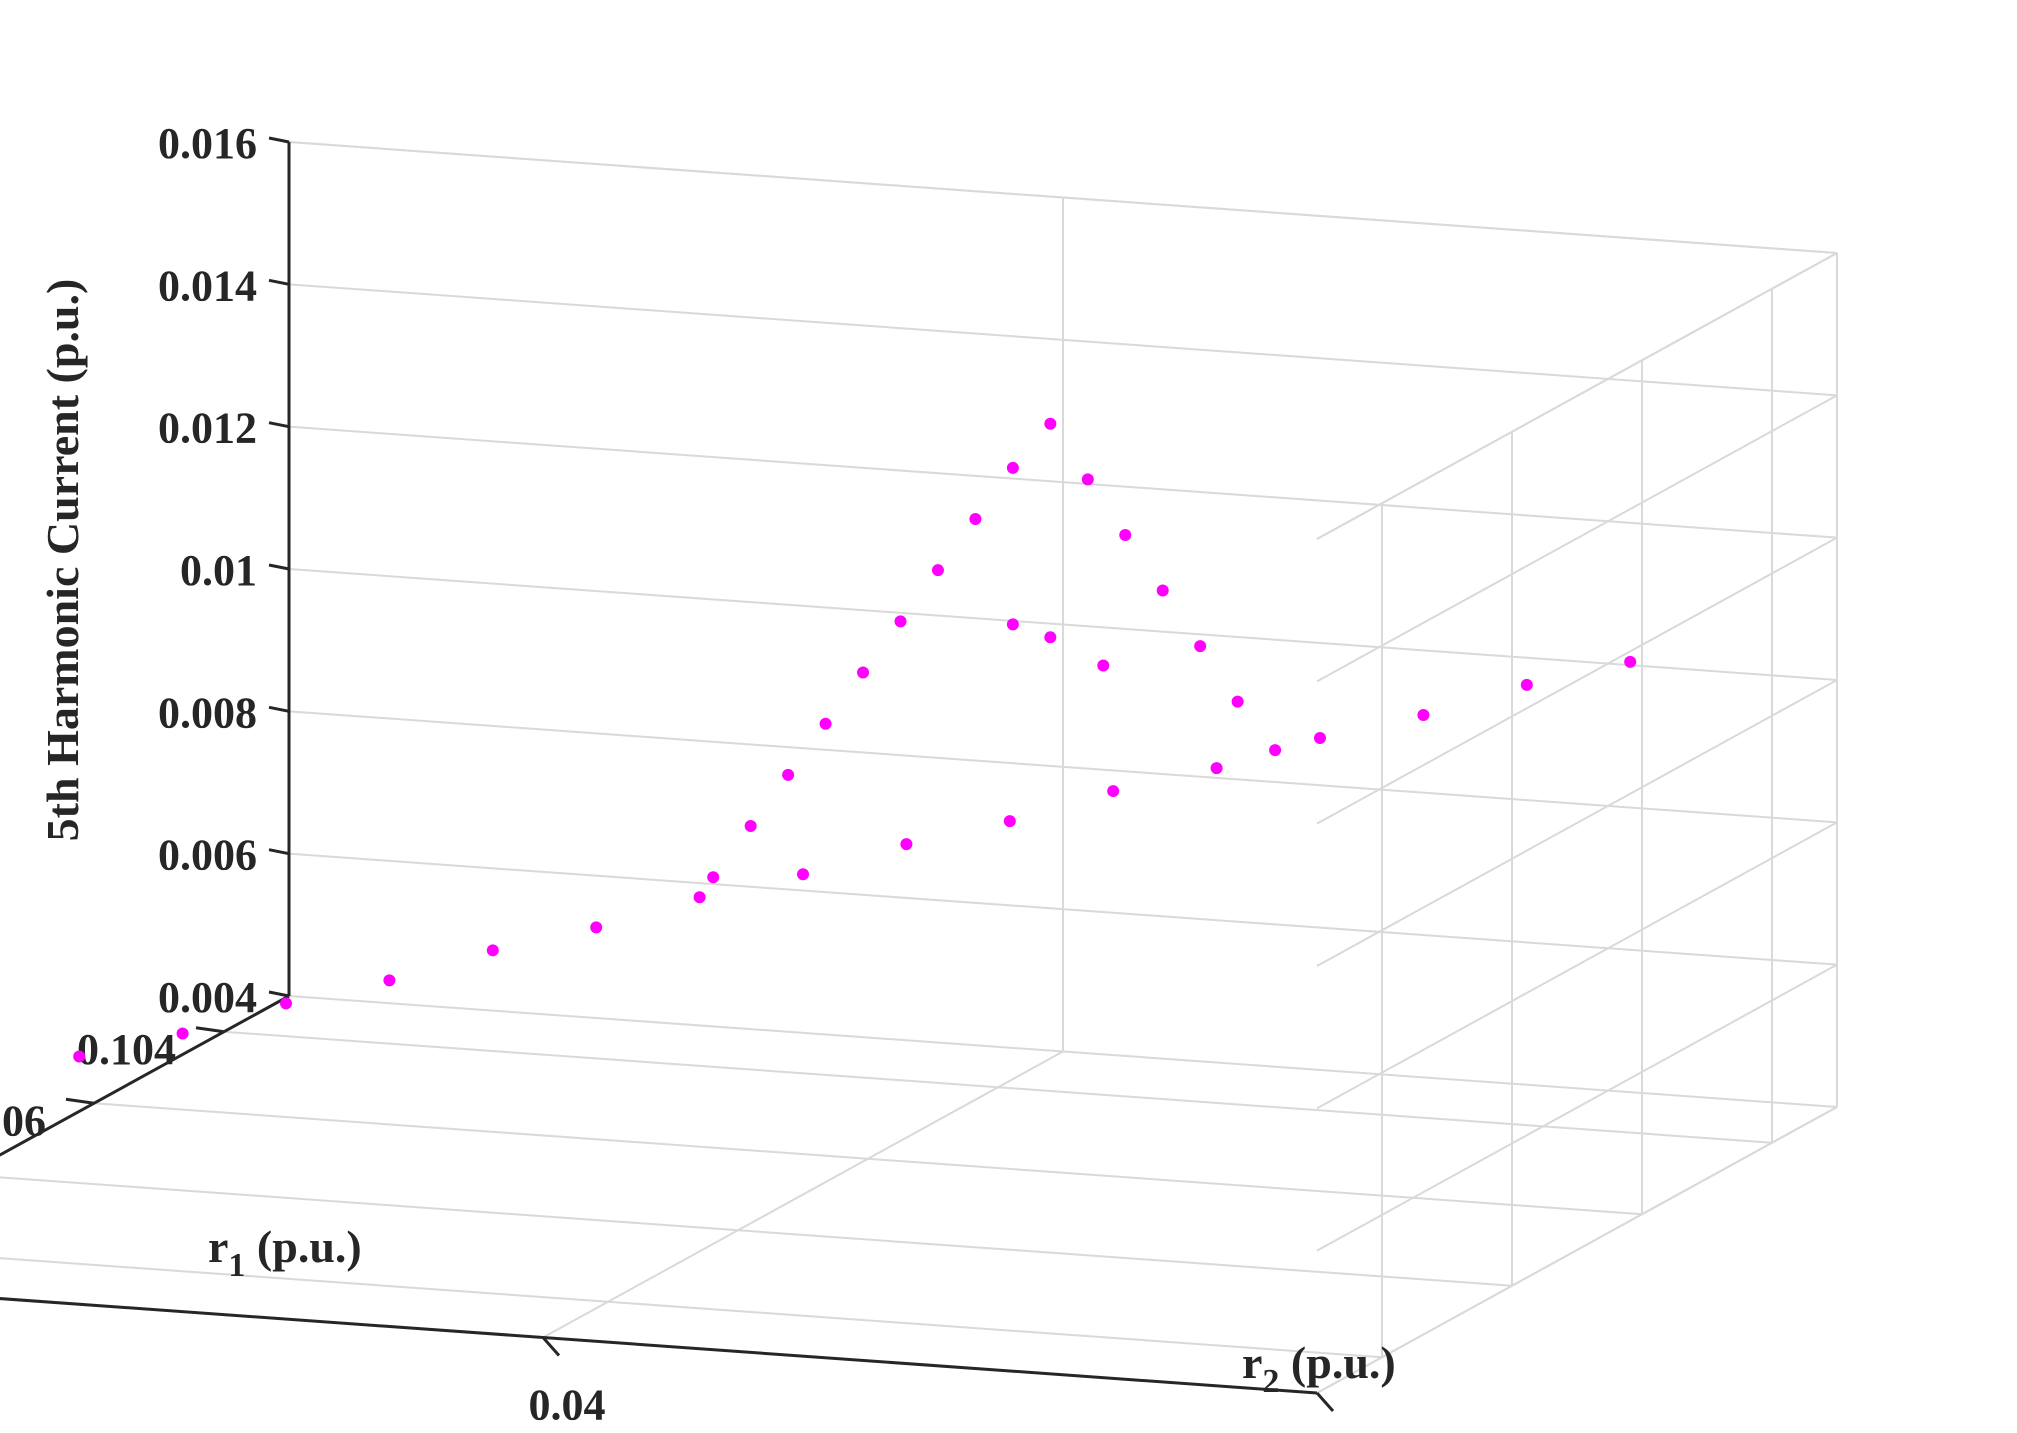 This screenshot has width=2017, height=1433. What do you see at coordinates (62, 560) in the screenshot?
I see `z-axis-label: 5th Harmonic Current (p.u.)` at bounding box center [62, 560].